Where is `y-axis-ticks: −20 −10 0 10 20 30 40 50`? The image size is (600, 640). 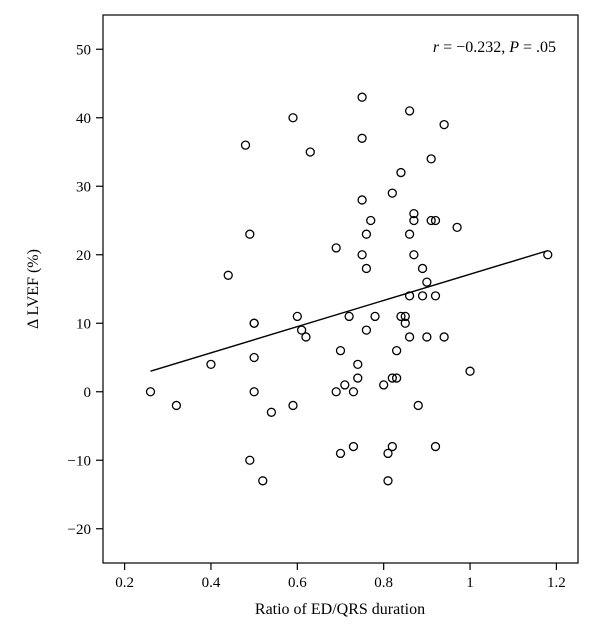 y-axis-ticks: −20 −10 0 10 20 30 40 50 is located at coordinates (85, 290).